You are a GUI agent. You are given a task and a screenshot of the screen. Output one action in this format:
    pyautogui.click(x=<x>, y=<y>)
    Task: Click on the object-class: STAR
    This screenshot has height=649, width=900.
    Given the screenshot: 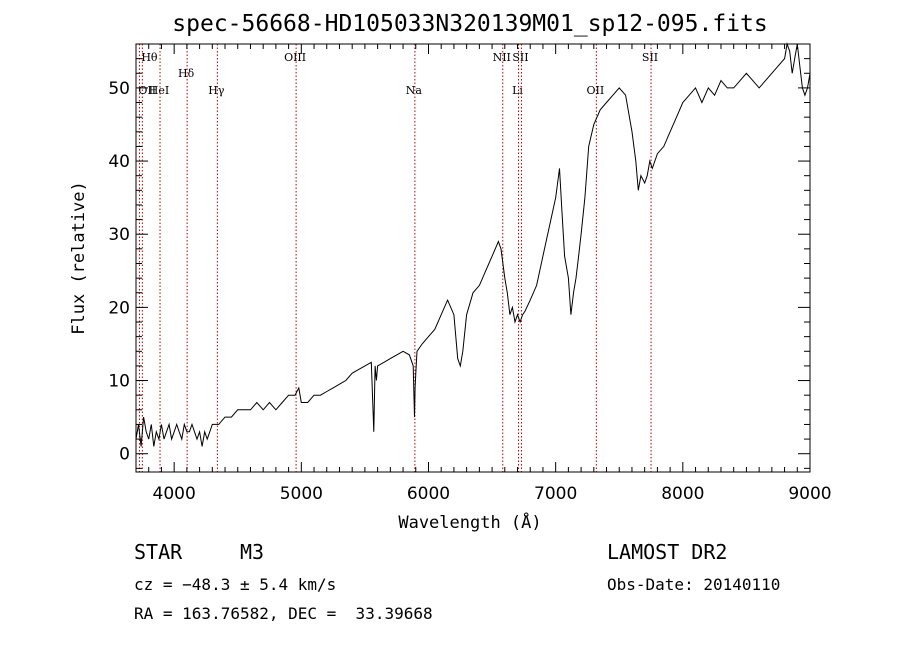 What is the action you would take?
    pyautogui.click(x=158, y=552)
    